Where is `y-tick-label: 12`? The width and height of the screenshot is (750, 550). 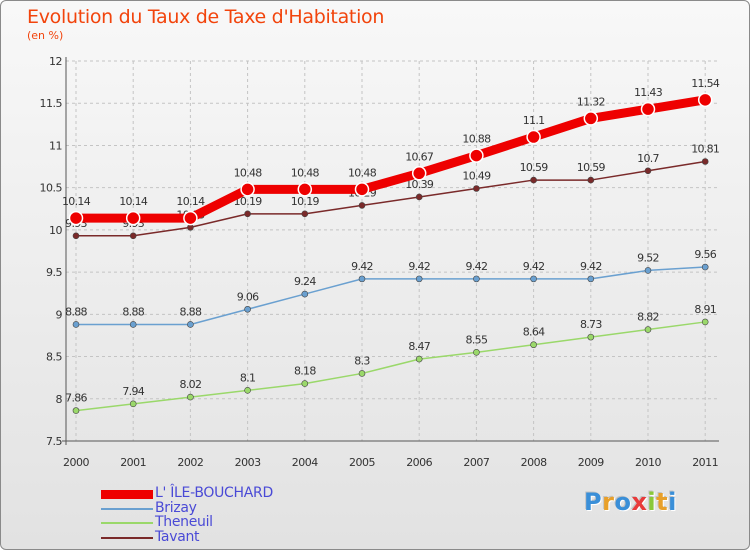 y-tick-label: 12 is located at coordinates (55, 61).